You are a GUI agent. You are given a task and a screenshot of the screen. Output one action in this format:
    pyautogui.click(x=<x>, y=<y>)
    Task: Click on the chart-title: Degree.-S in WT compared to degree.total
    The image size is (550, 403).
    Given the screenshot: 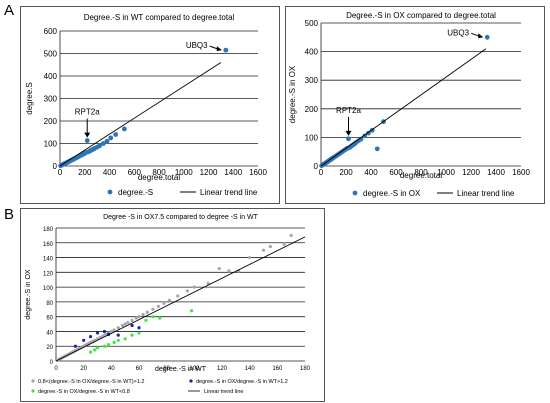 What is the action you would take?
    pyautogui.click(x=159, y=17)
    